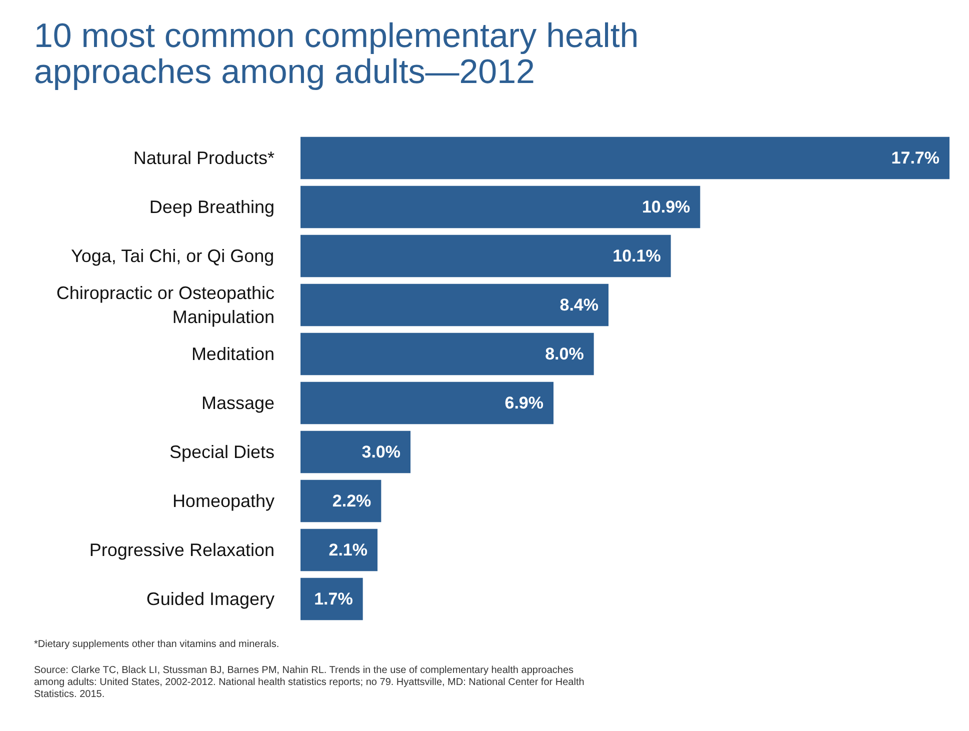 The height and width of the screenshot is (731, 969). Describe the element at coordinates (564, 354) in the screenshot. I see `data-label: 8.0%` at that location.